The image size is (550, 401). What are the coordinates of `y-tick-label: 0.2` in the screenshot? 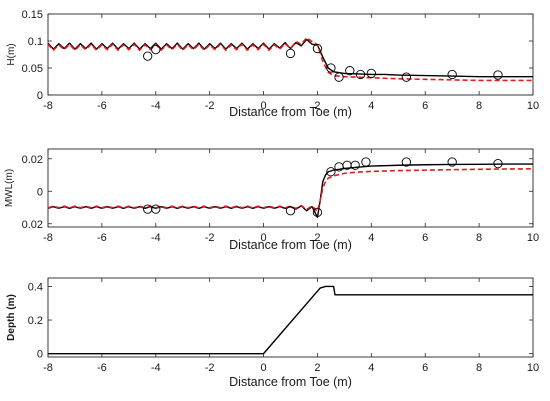 It's located at (35, 321).